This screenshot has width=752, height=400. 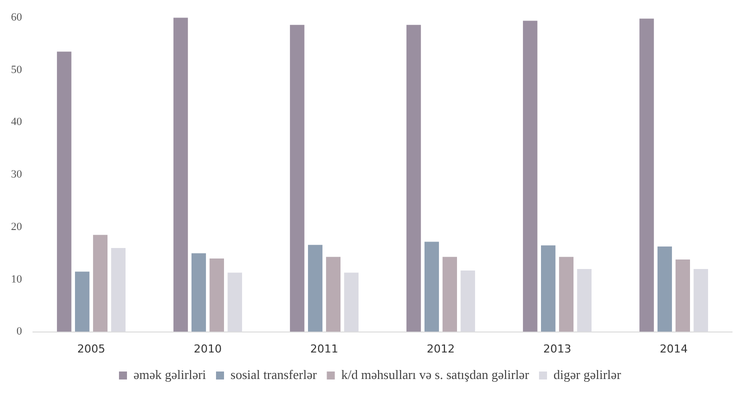 What do you see at coordinates (19, 332) in the screenshot?
I see `y-tick-label: 0` at bounding box center [19, 332].